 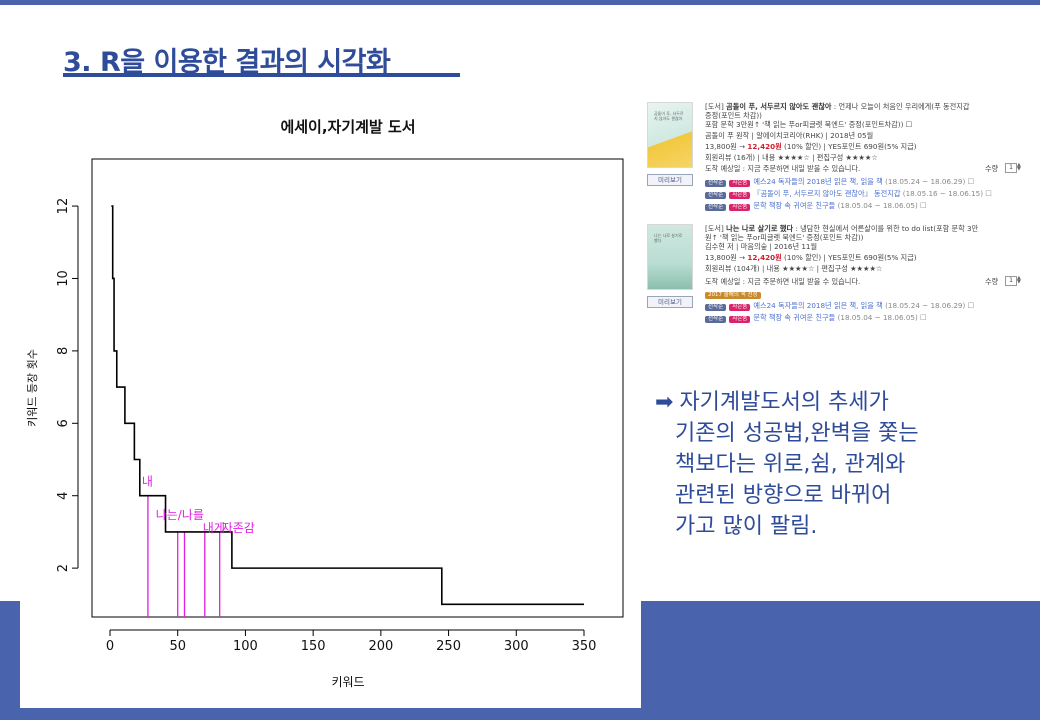 What do you see at coordinates (227, 62) in the screenshot?
I see `slide-title: 3. R을 이용한 결과의 시각화` at bounding box center [227, 62].